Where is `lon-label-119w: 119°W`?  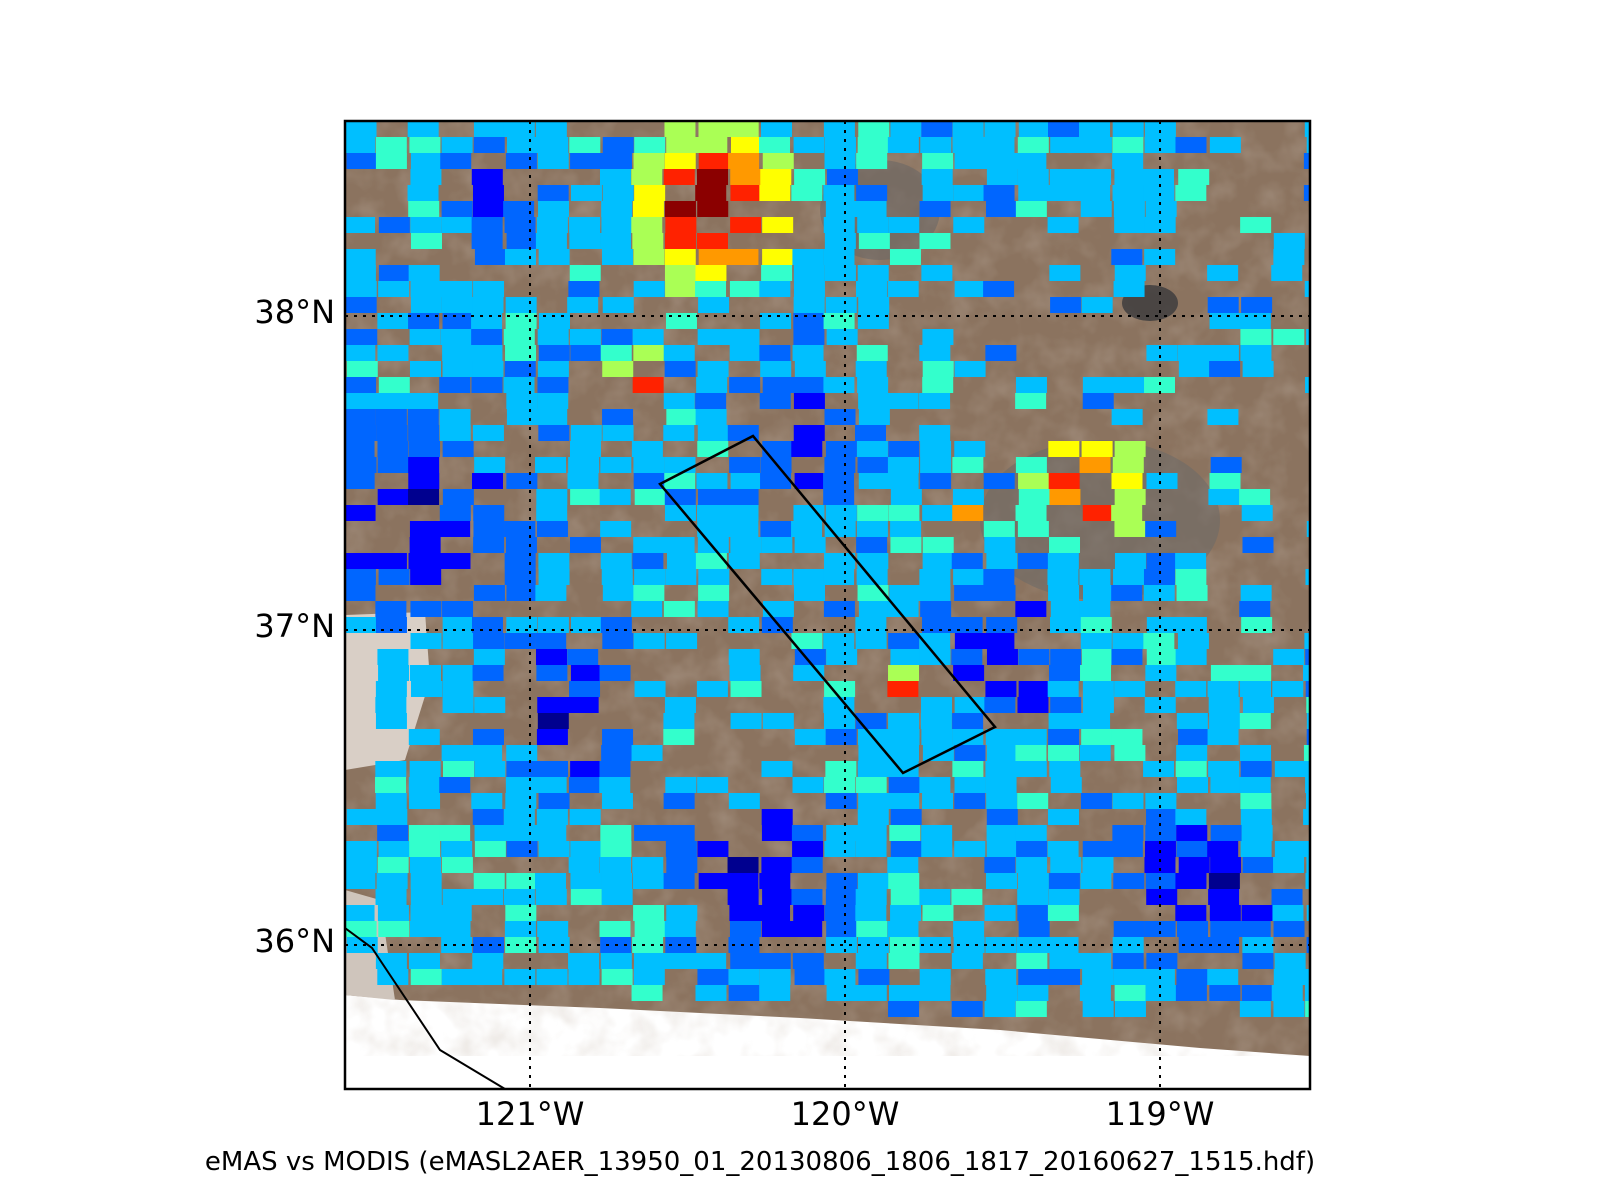 lon-label-119w: 119°W is located at coordinates (1160, 1114).